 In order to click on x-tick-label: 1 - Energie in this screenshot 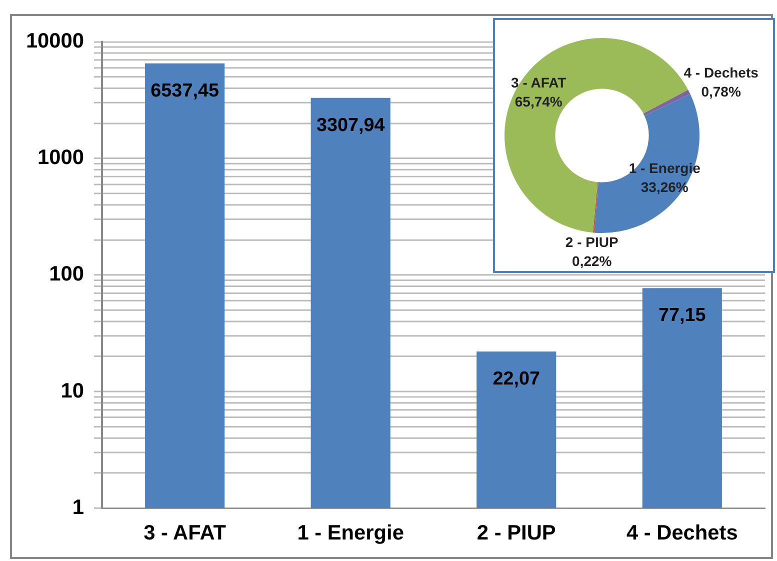, I will do `click(350, 532)`.